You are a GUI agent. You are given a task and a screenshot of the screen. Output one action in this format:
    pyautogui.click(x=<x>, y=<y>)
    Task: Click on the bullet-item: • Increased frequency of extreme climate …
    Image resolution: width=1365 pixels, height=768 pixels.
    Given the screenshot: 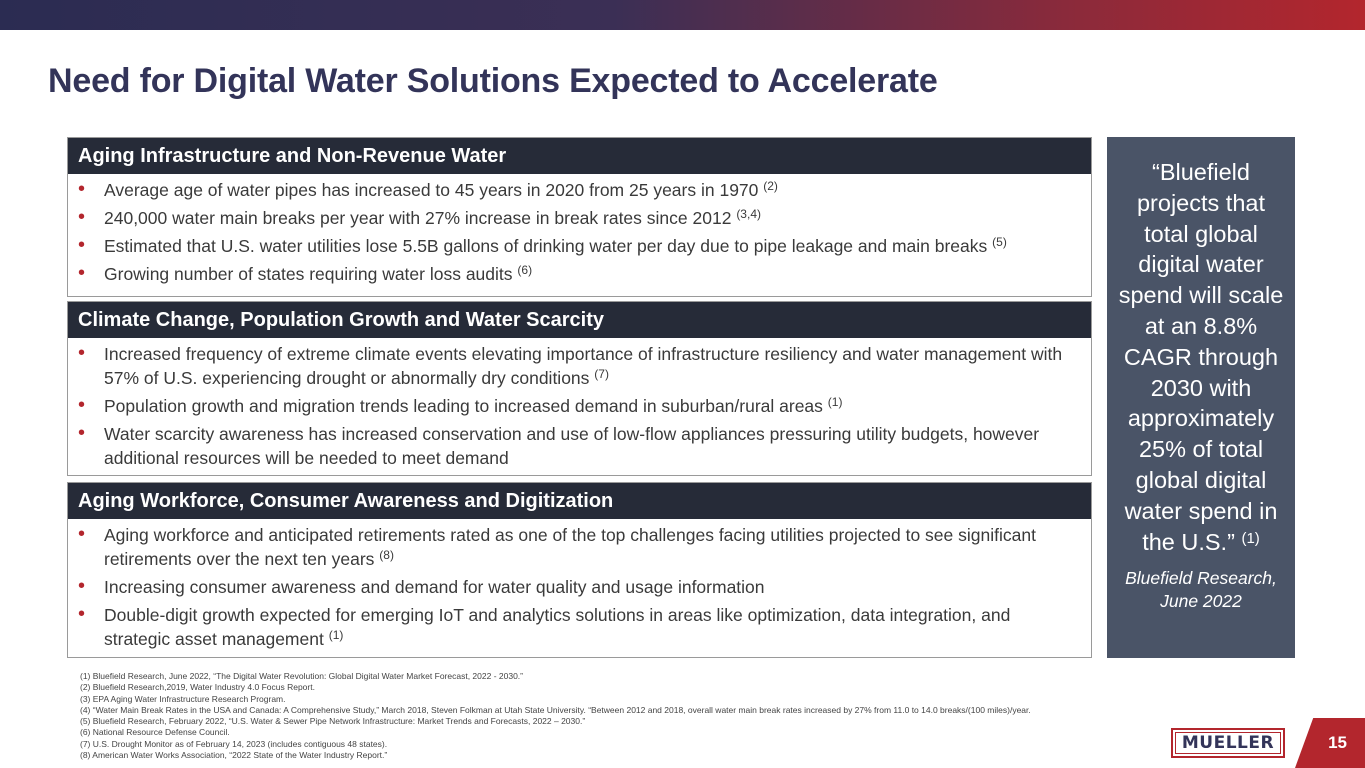 What is the action you would take?
    pyautogui.click(x=570, y=365)
    